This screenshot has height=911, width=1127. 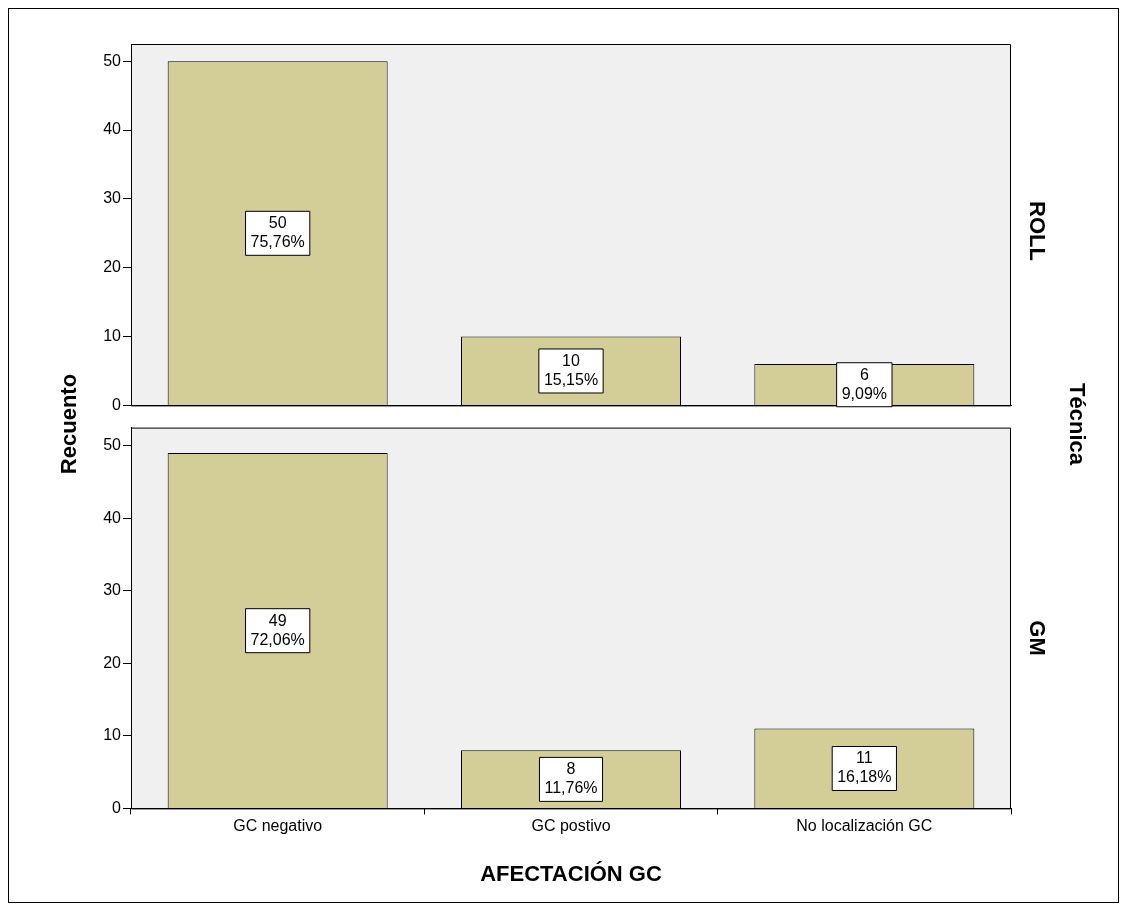 I want to click on x-axis-title: AFECTACIÓN GC, so click(x=571, y=873).